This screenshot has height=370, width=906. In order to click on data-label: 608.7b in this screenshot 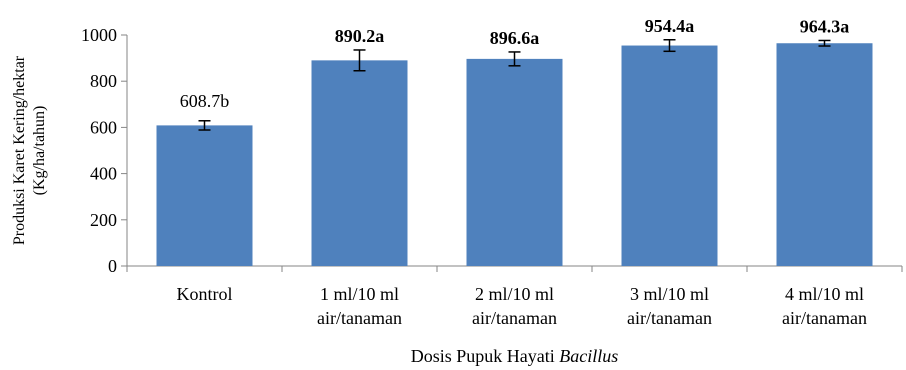, I will do `click(205, 101)`.